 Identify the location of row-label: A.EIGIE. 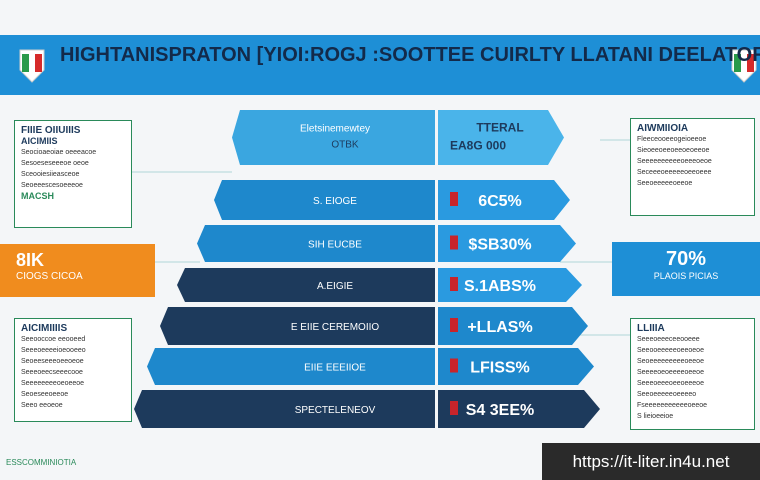
(335, 286).